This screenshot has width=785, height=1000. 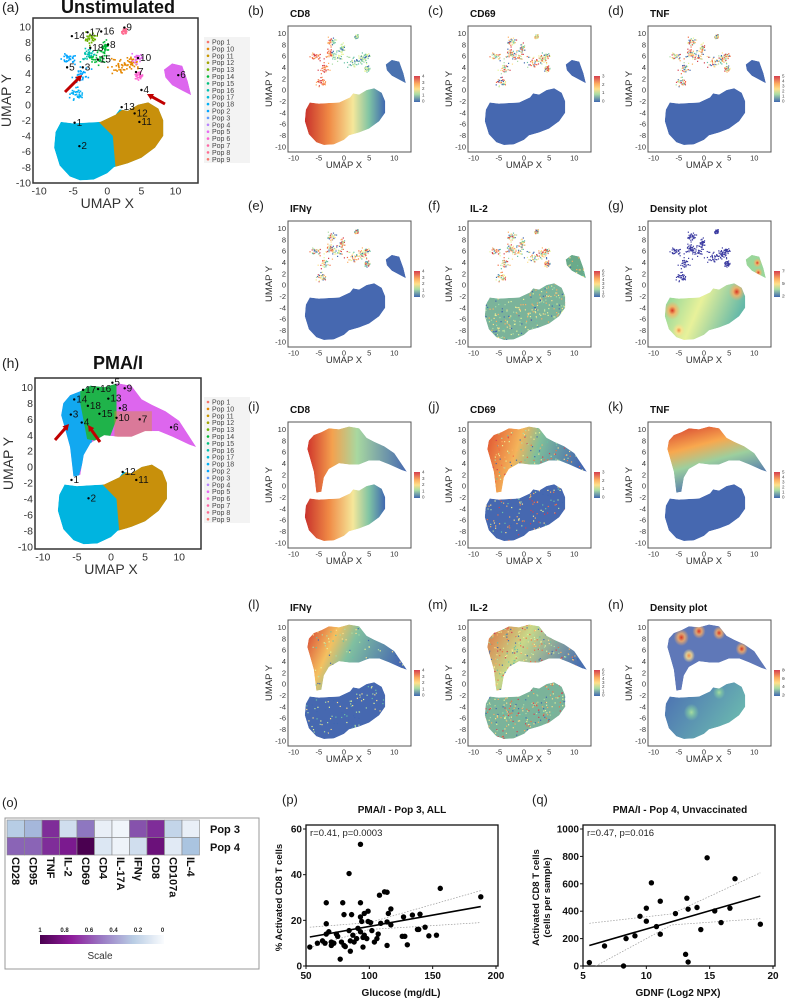 What do you see at coordinates (115, 100) in the screenshot?
I see `plot-frame` at bounding box center [115, 100].